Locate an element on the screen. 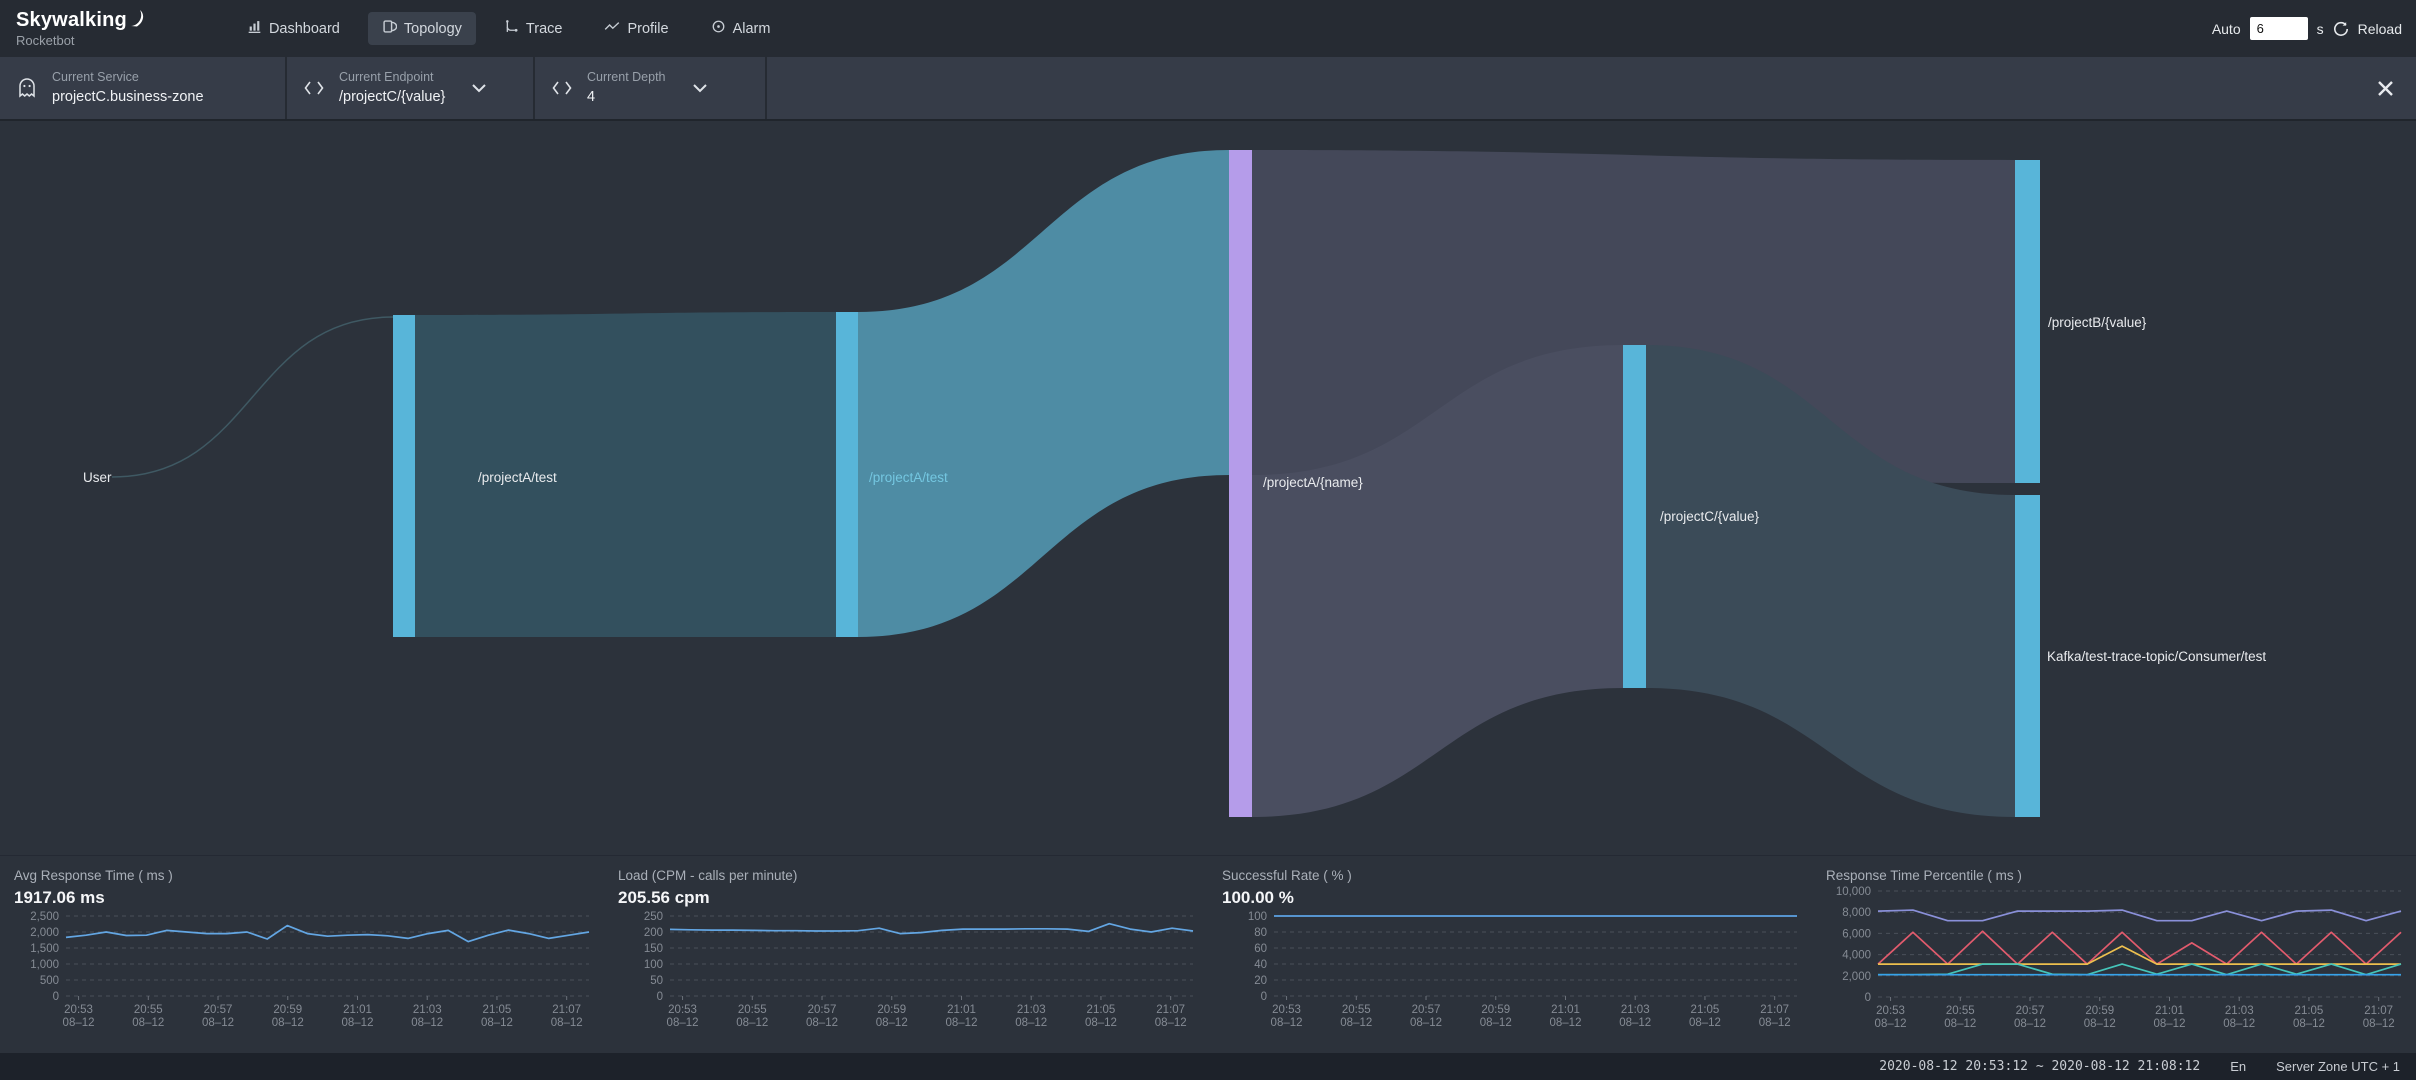 The width and height of the screenshot is (2416, 1080). trace-icon is located at coordinates (511, 28).